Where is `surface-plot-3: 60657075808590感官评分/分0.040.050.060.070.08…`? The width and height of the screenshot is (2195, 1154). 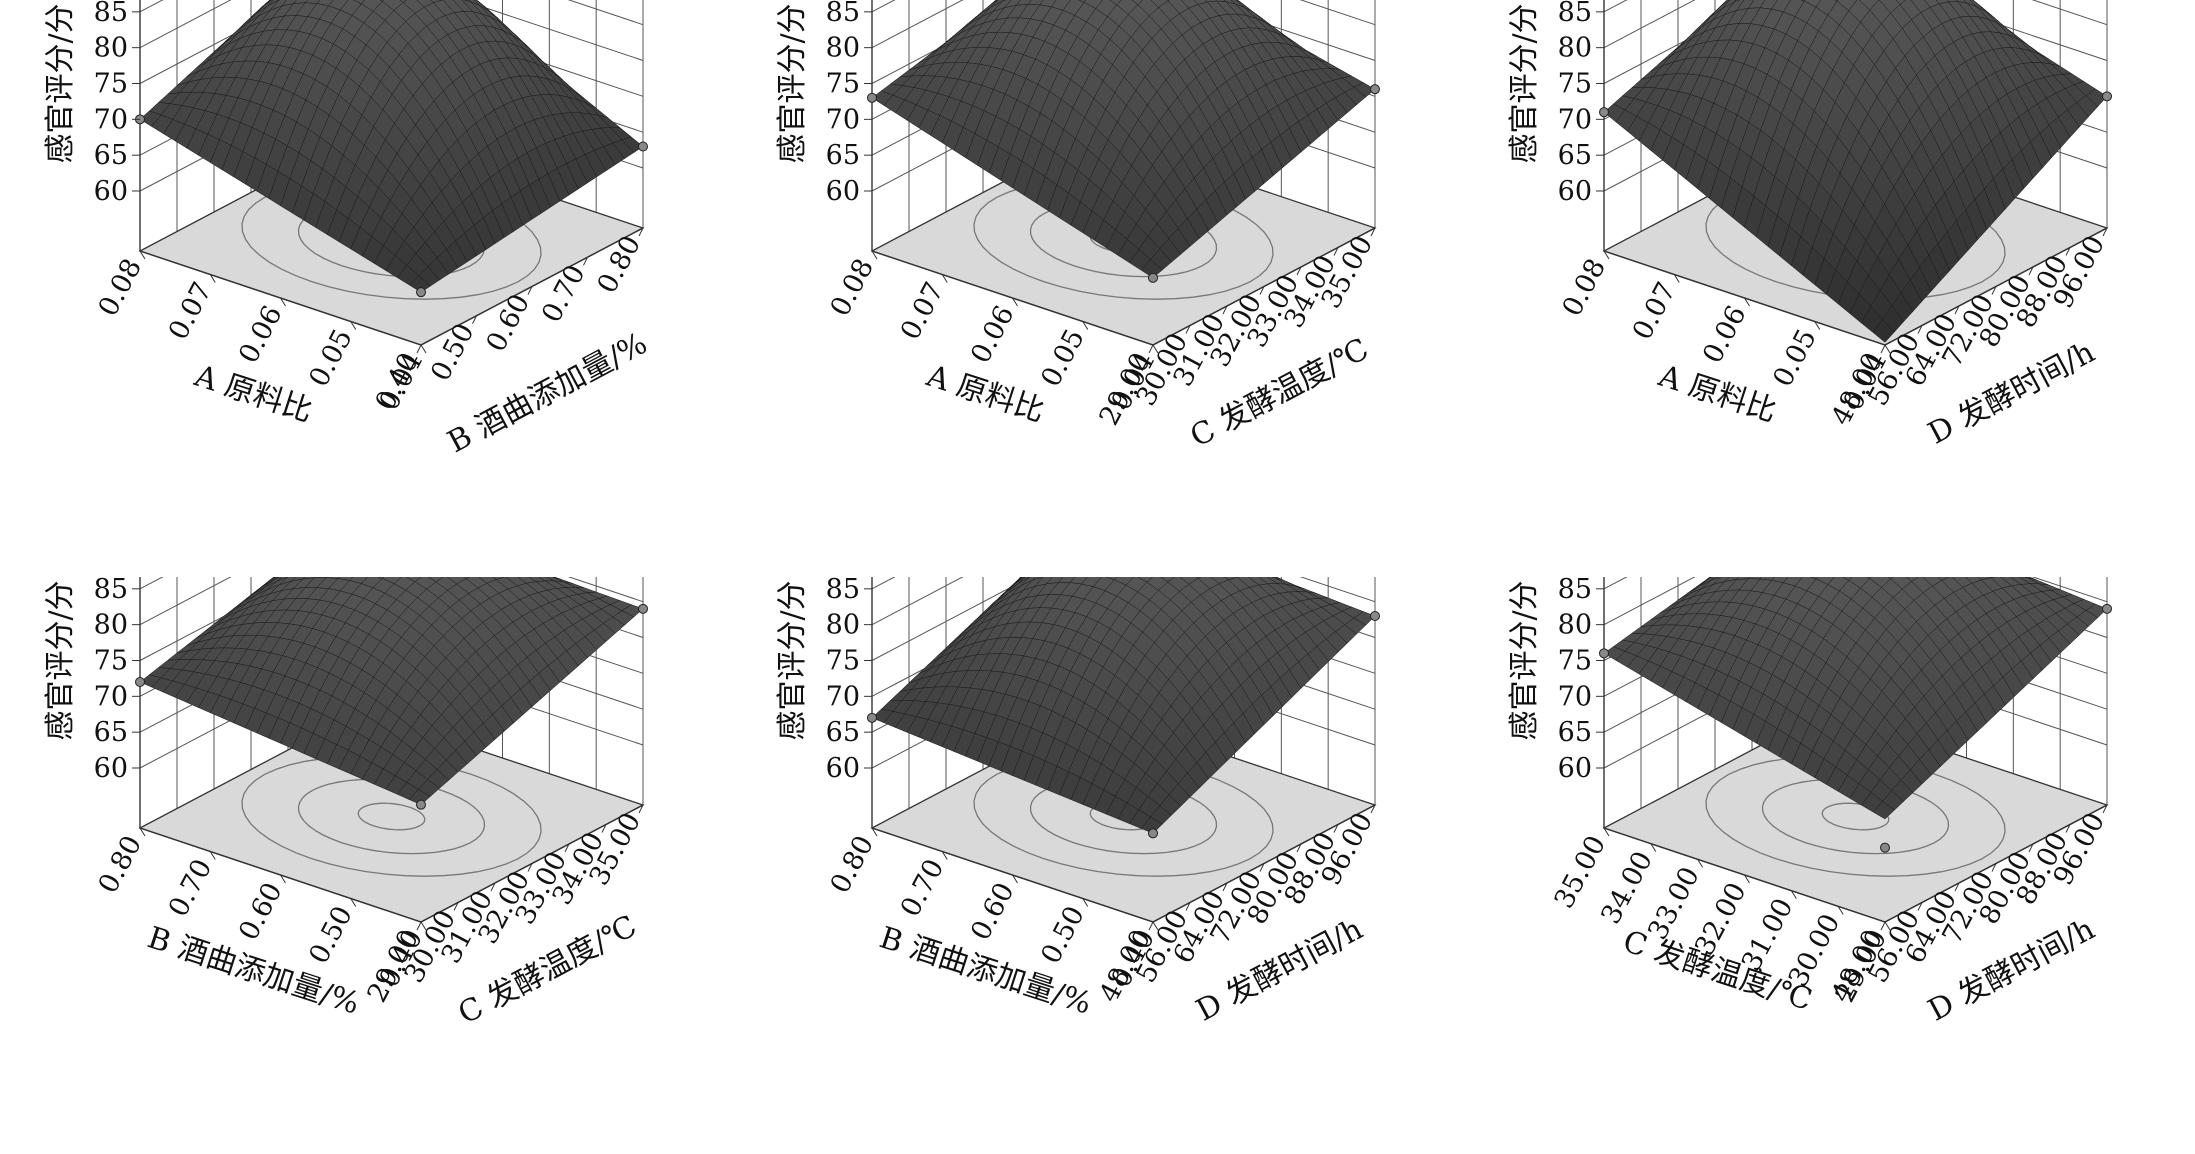 surface-plot-3: 60657075808590感官评分/分0.040.050.060.070.08… is located at coordinates (1809, 226).